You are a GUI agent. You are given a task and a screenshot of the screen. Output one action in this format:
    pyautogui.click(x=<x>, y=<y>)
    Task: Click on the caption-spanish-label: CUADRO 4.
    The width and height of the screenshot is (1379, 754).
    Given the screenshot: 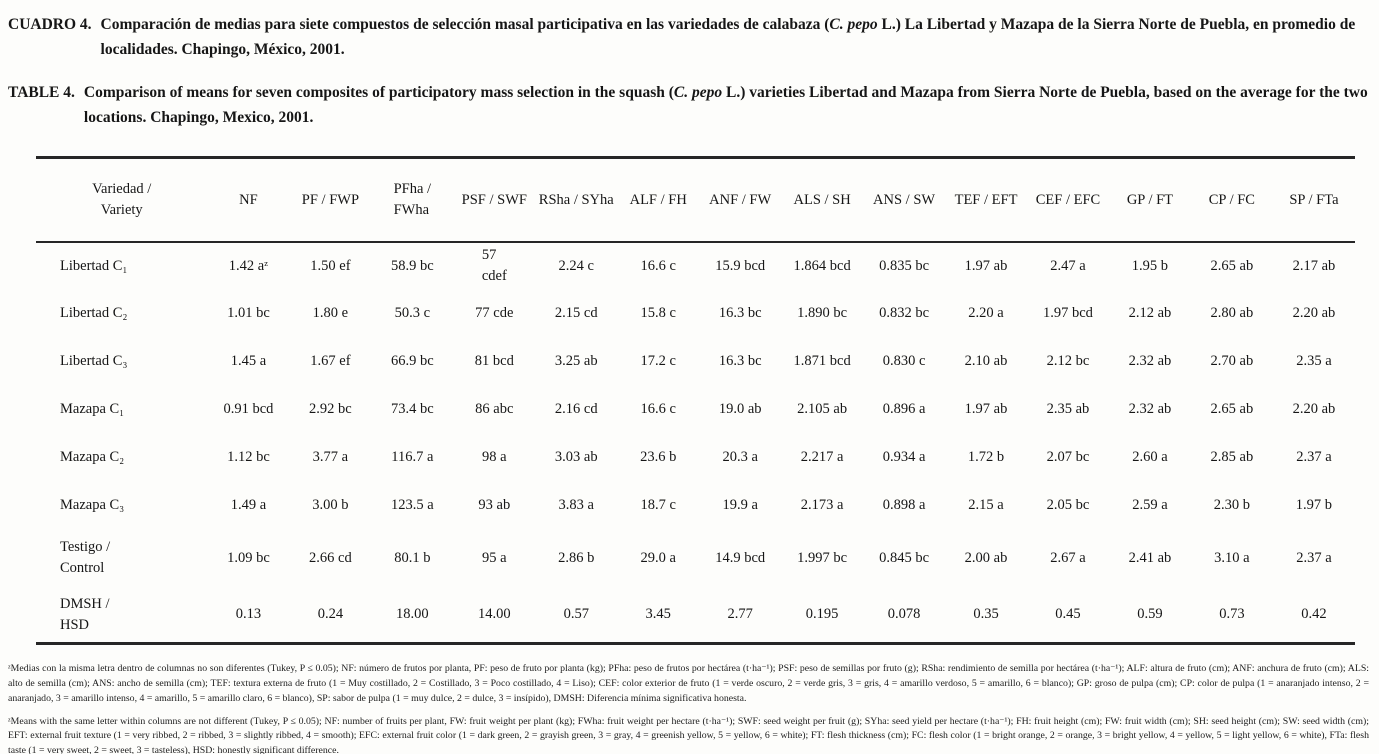 What is the action you would take?
    pyautogui.click(x=50, y=24)
    